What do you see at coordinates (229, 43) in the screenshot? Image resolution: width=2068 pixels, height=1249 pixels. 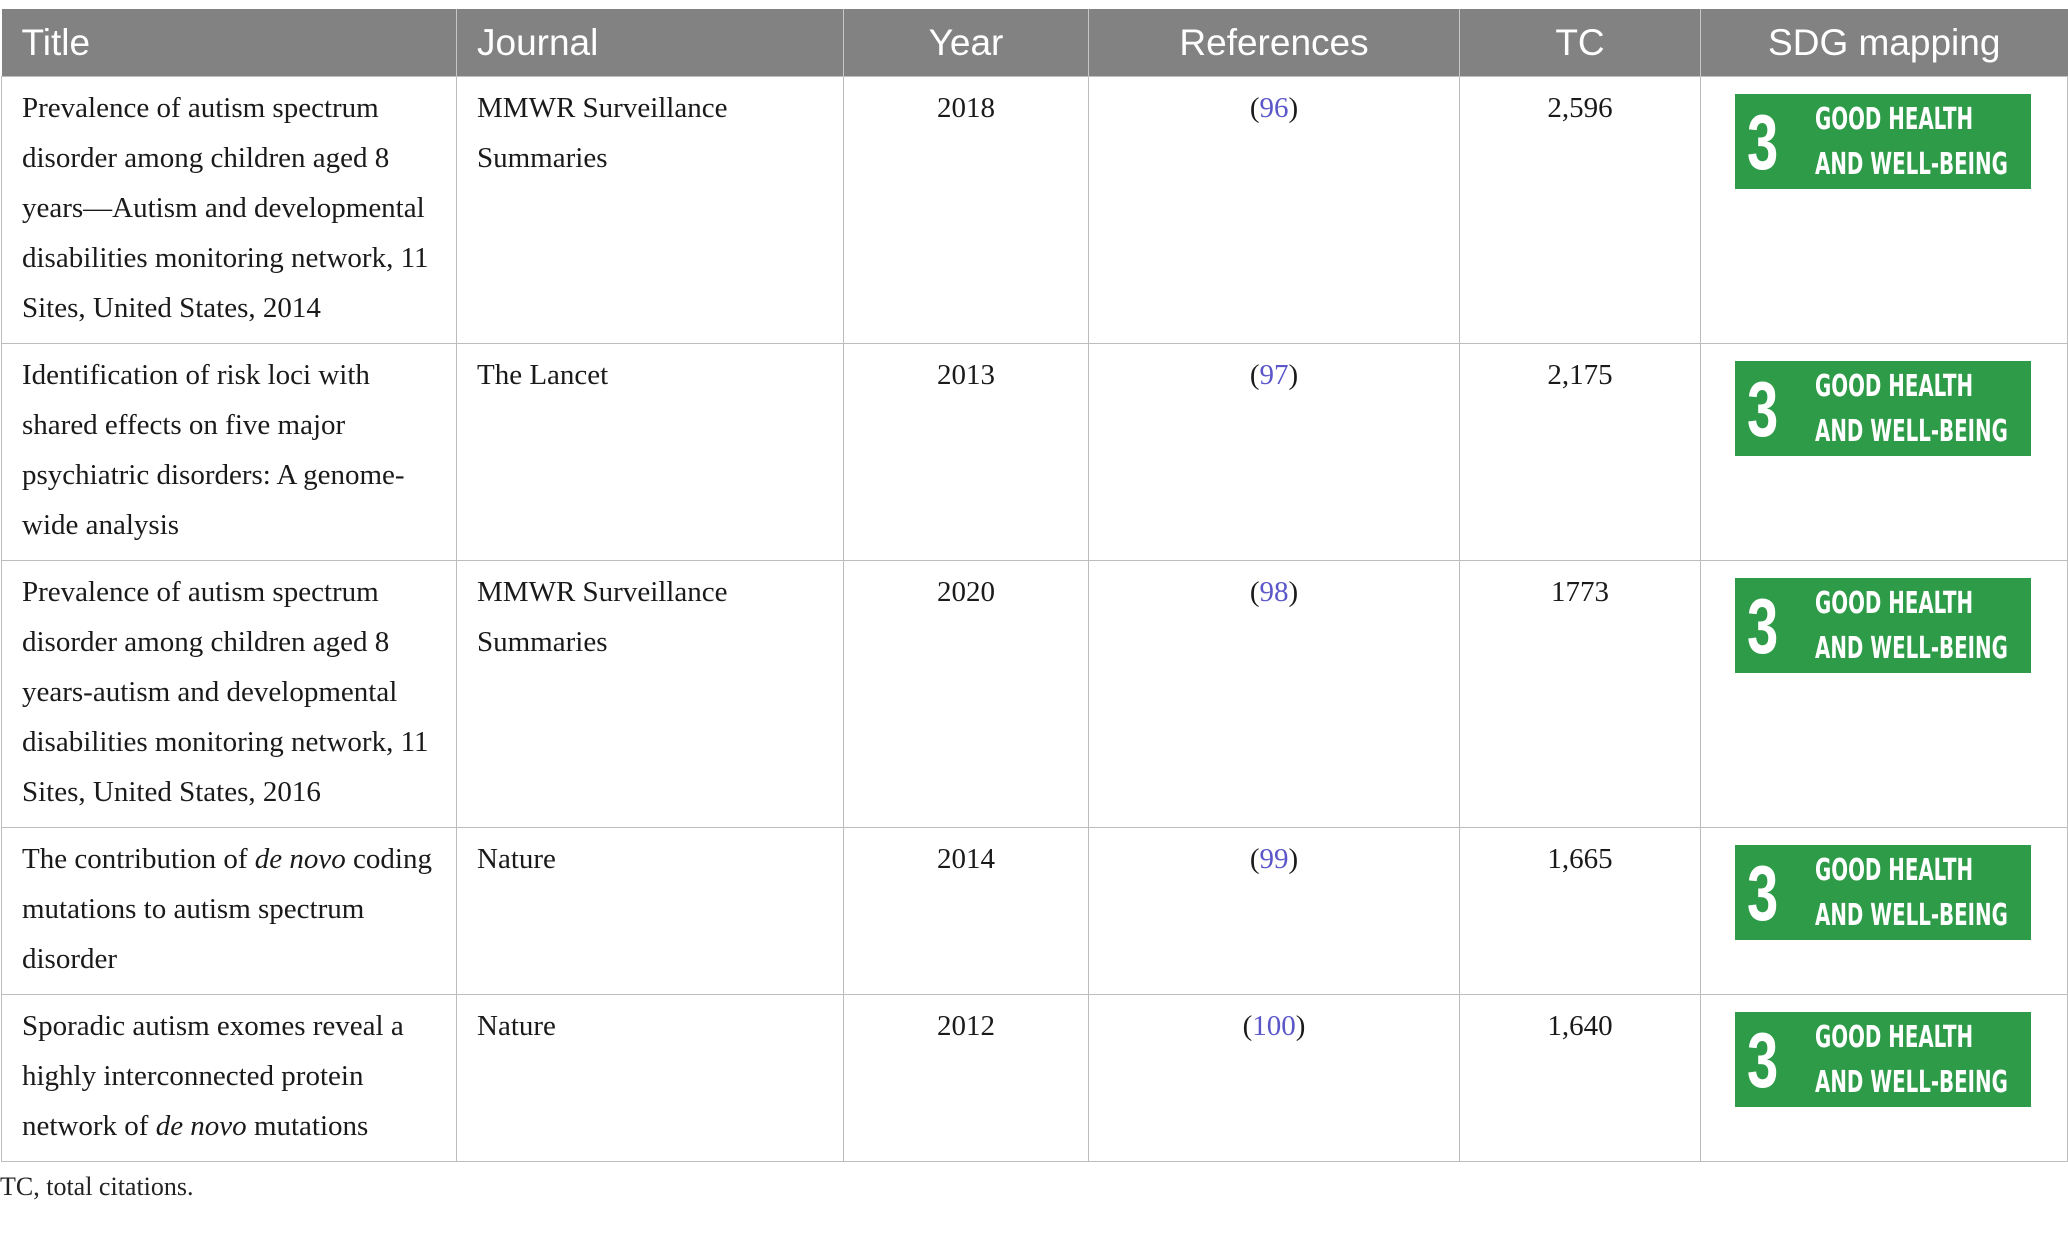 I see `header-title: Title` at bounding box center [229, 43].